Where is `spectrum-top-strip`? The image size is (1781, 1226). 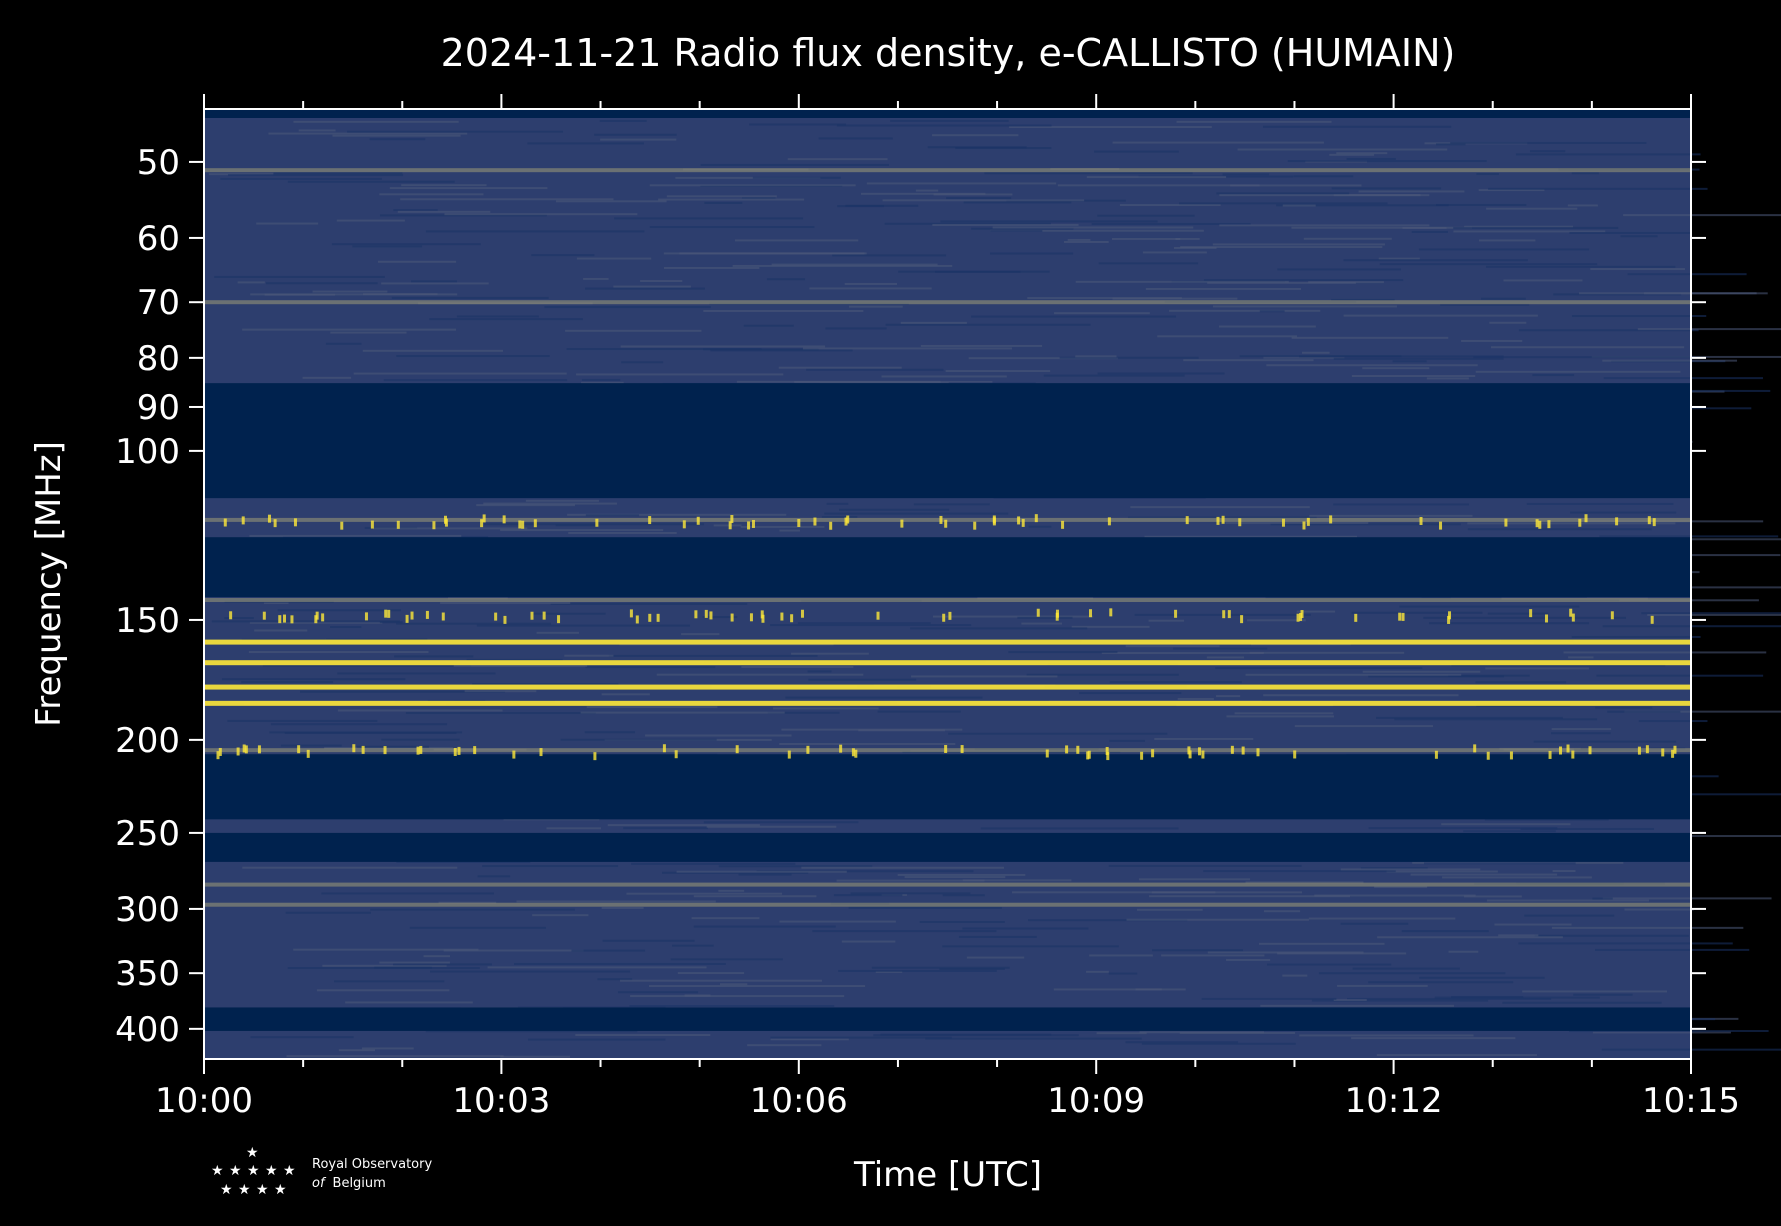
spectrum-top-strip is located at coordinates (947, 113).